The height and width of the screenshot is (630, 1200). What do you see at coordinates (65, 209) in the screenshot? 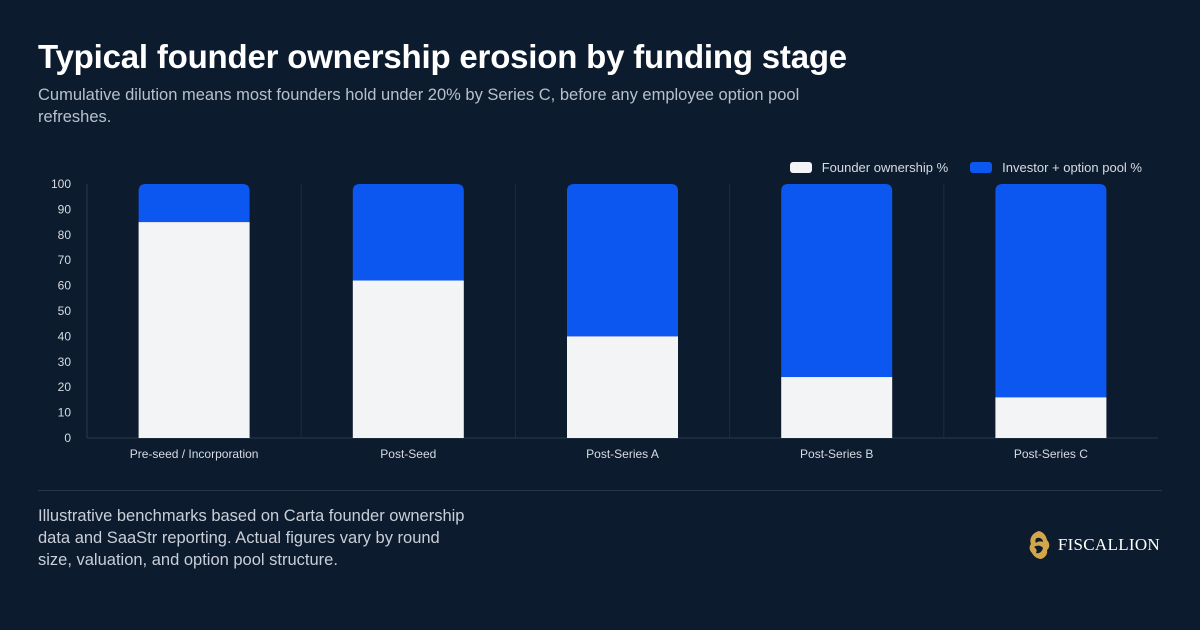
I see `y-tick-label: 90` at bounding box center [65, 209].